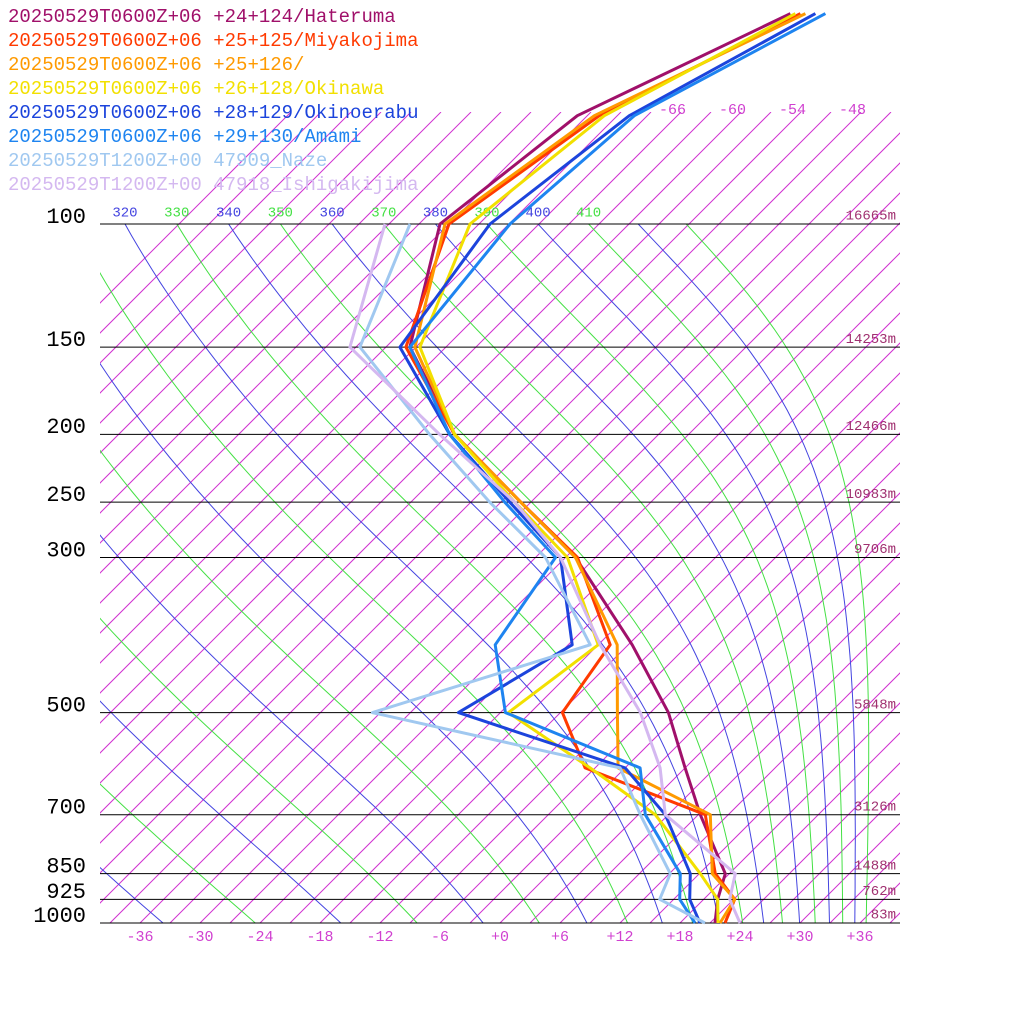 The width and height of the screenshot is (1024, 1024). What do you see at coordinates (319, 937) in the screenshot?
I see `x-tick-label: -18` at bounding box center [319, 937].